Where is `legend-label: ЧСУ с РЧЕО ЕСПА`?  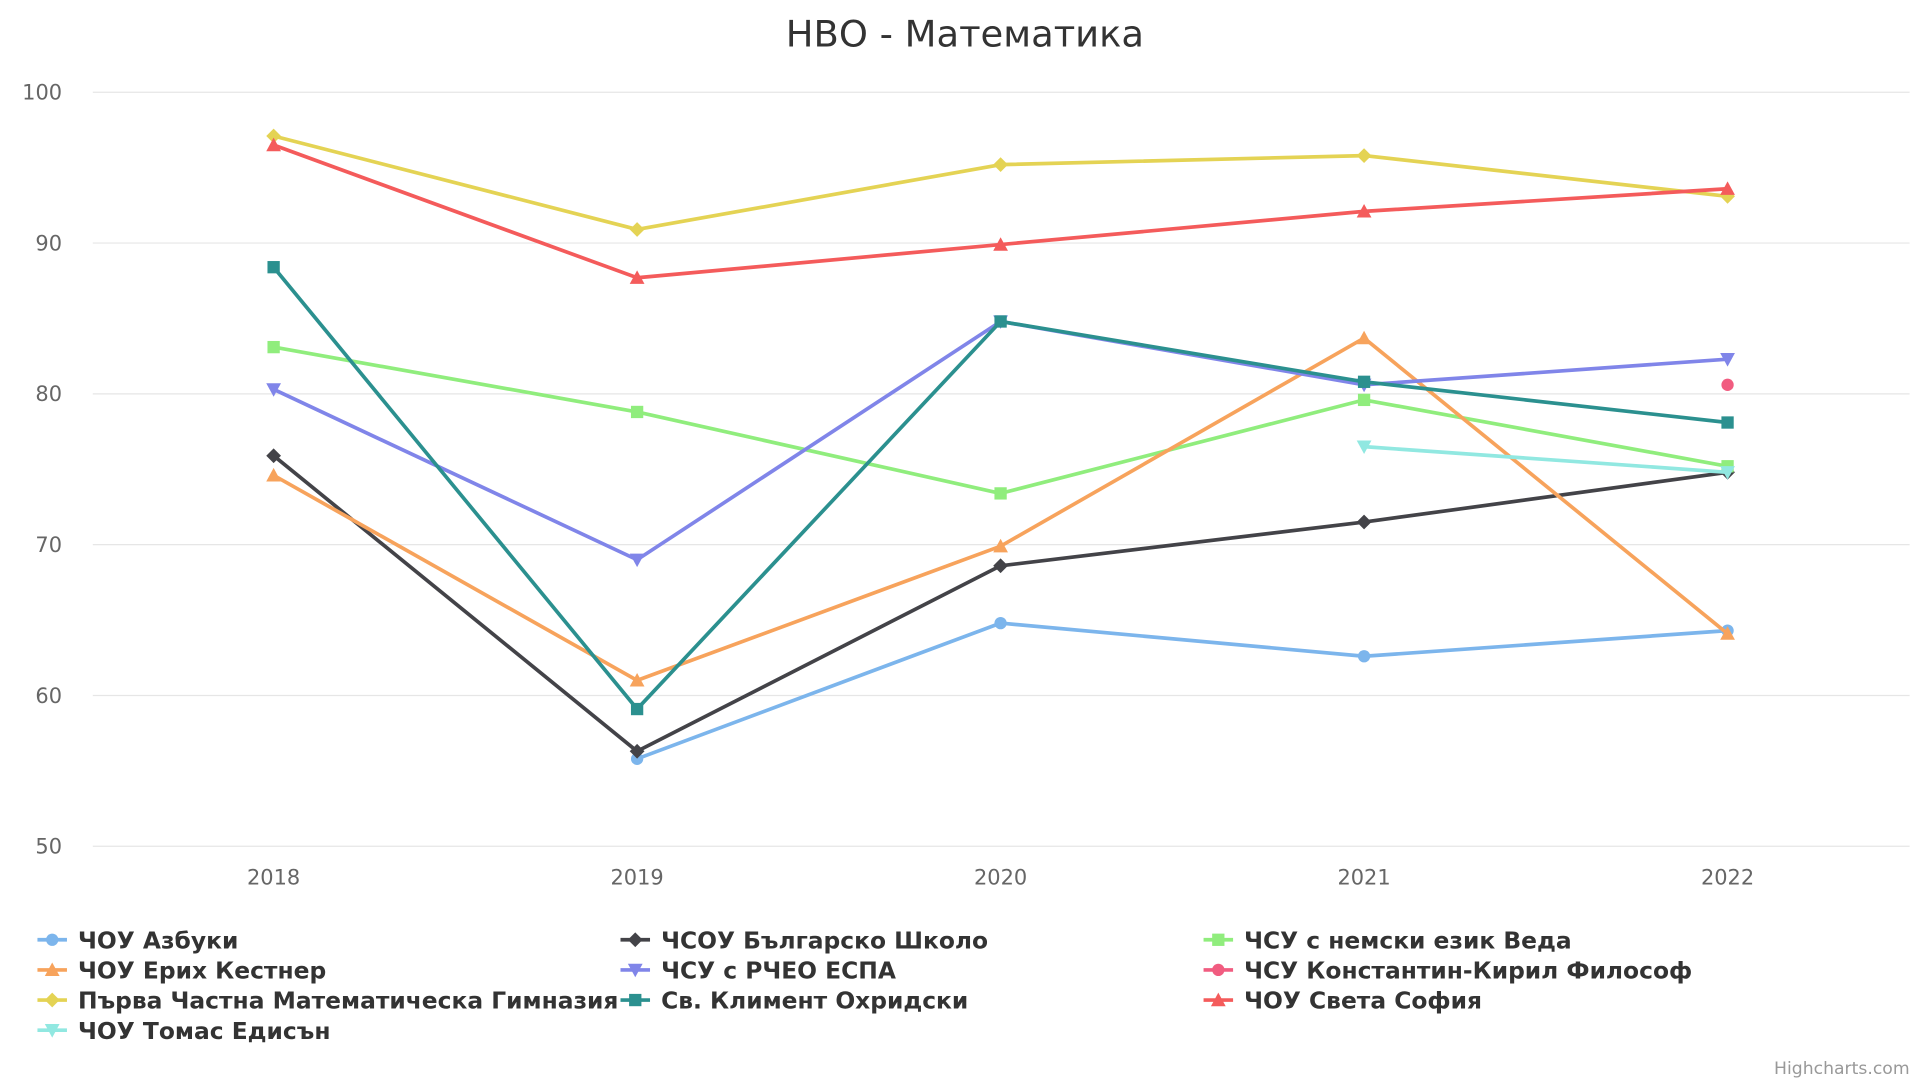 legend-label: ЧСУ с РЧЕО ЕСПА is located at coordinates (778, 971).